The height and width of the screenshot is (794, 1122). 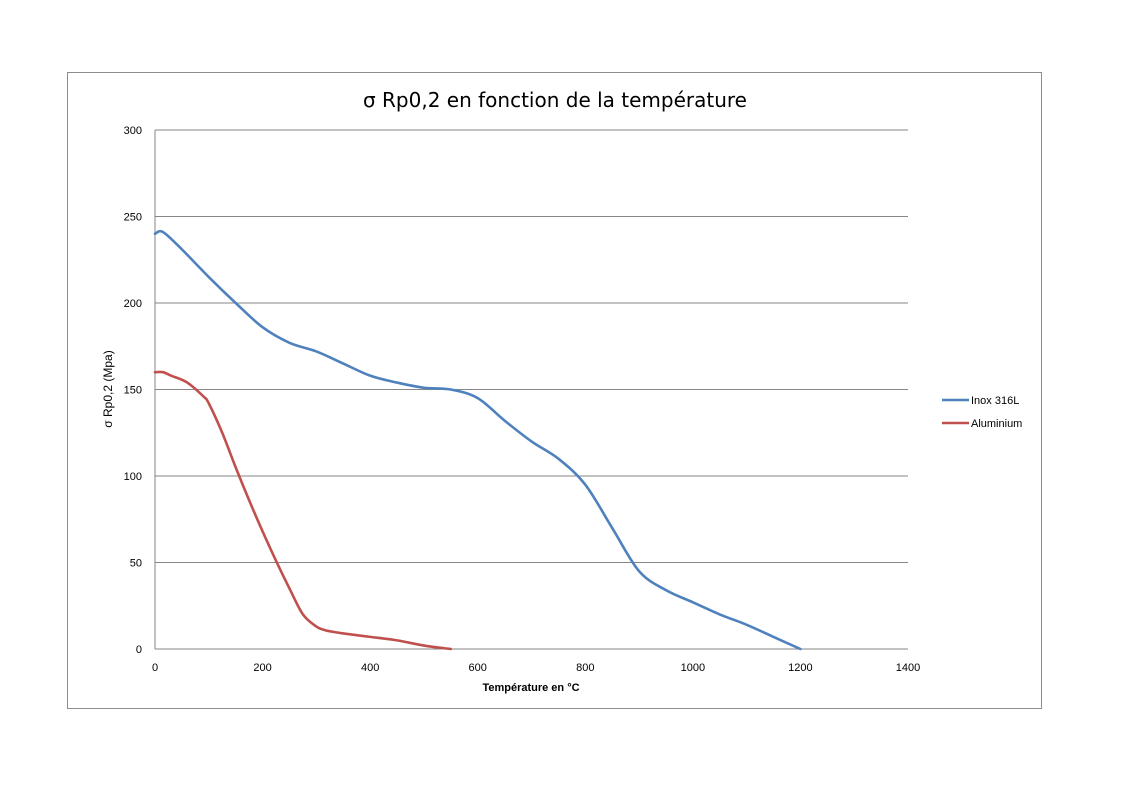 I want to click on x-tick-label: 600, so click(x=478, y=668).